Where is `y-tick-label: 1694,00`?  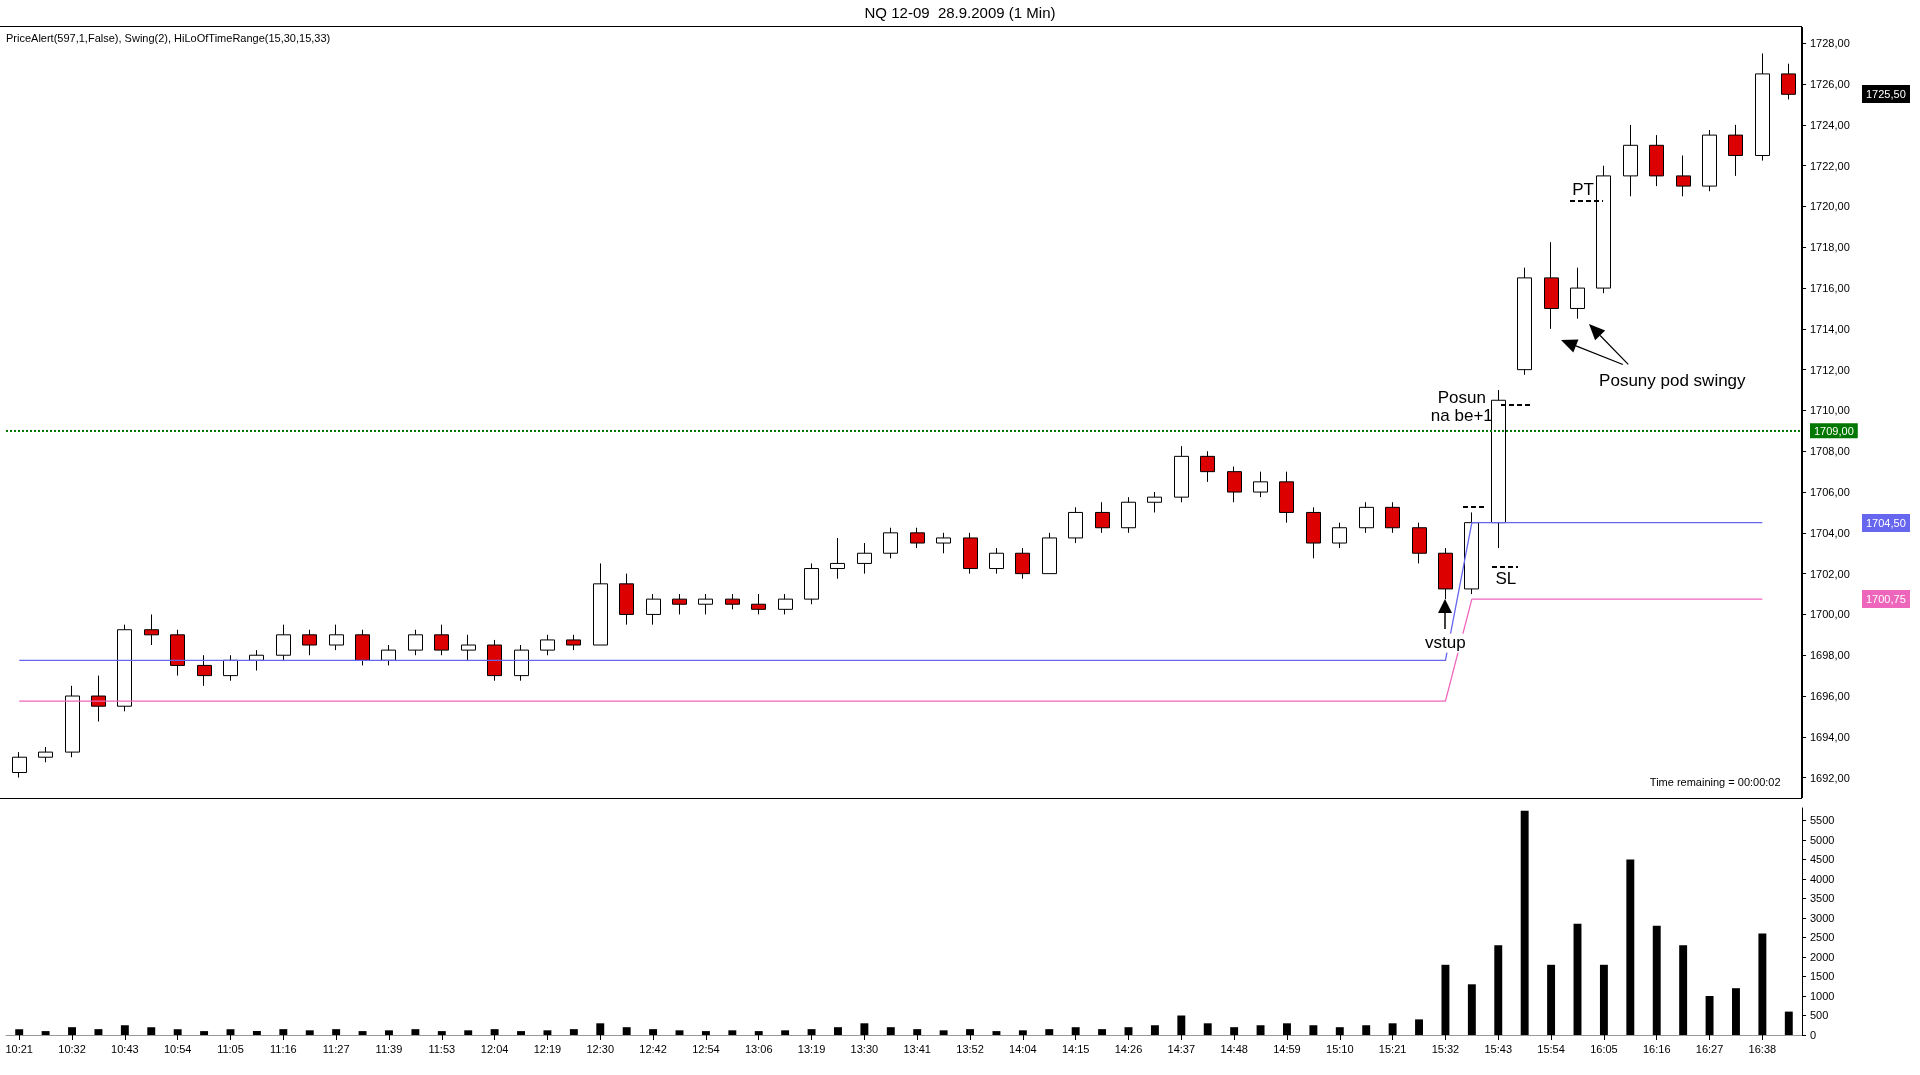 y-tick-label: 1694,00 is located at coordinates (1830, 736).